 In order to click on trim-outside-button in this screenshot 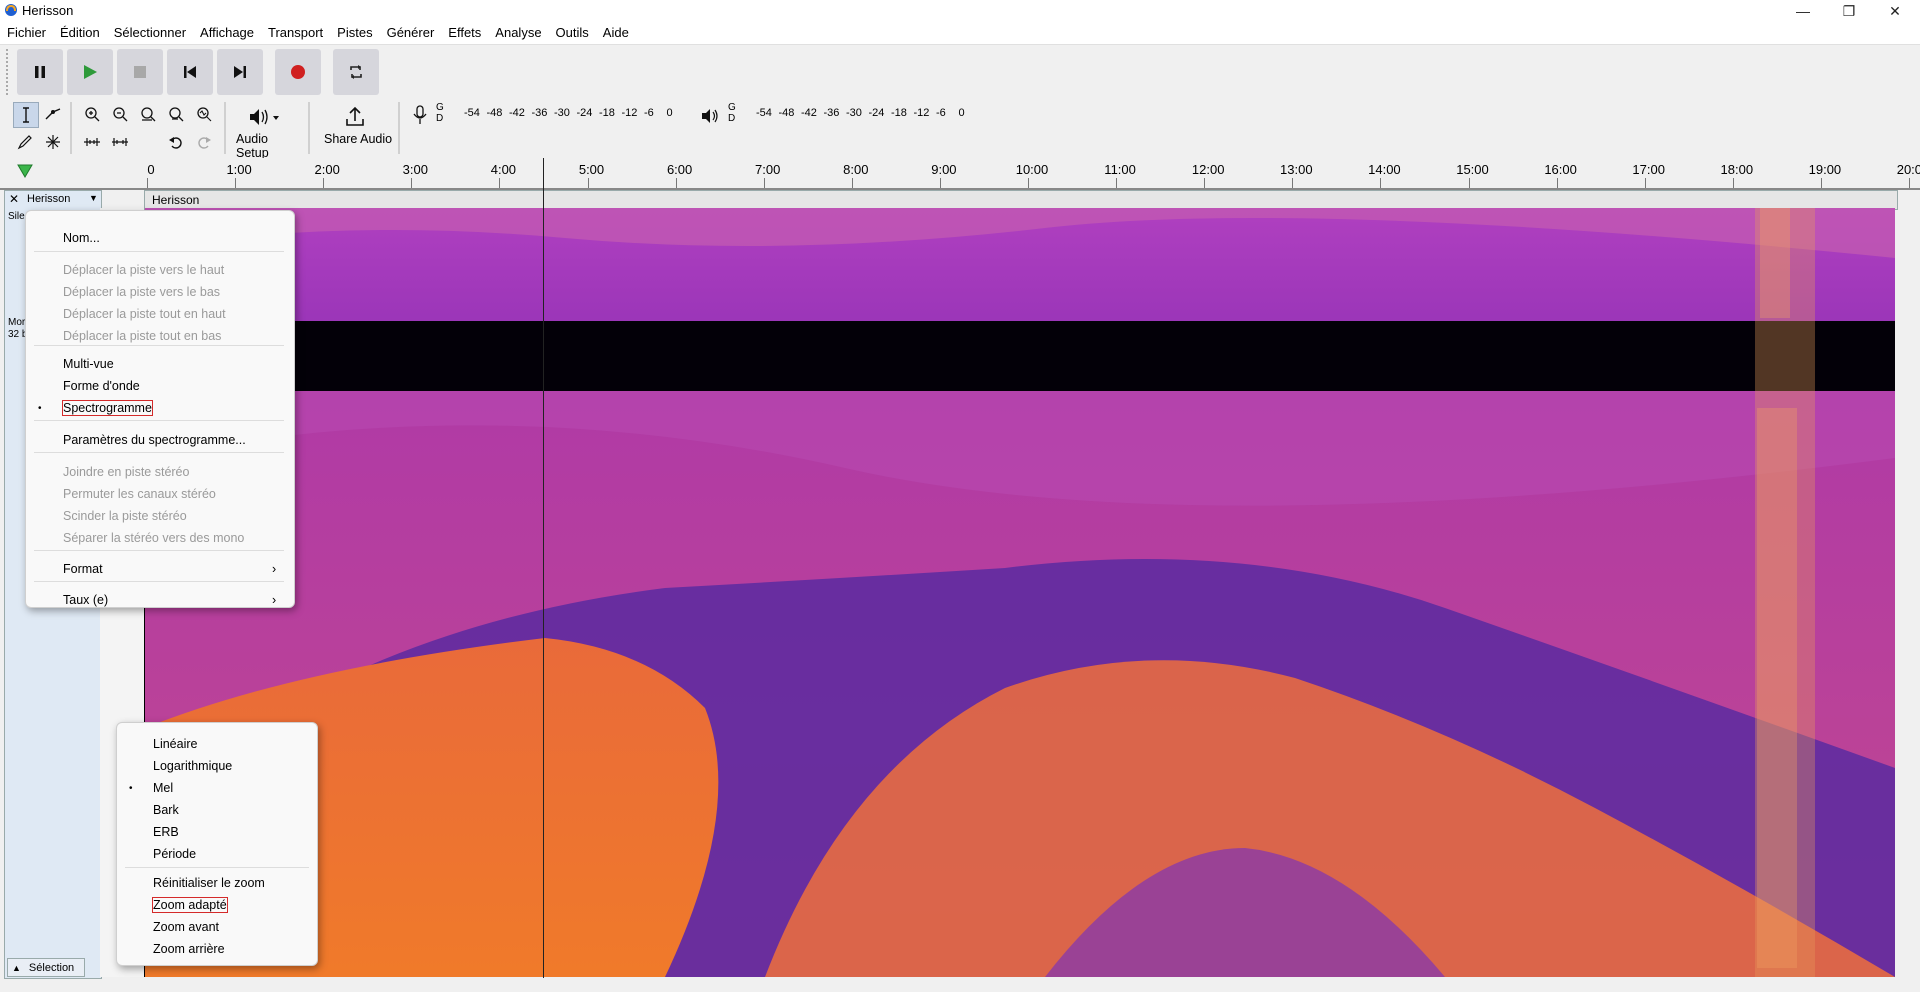, I will do `click(92, 142)`.